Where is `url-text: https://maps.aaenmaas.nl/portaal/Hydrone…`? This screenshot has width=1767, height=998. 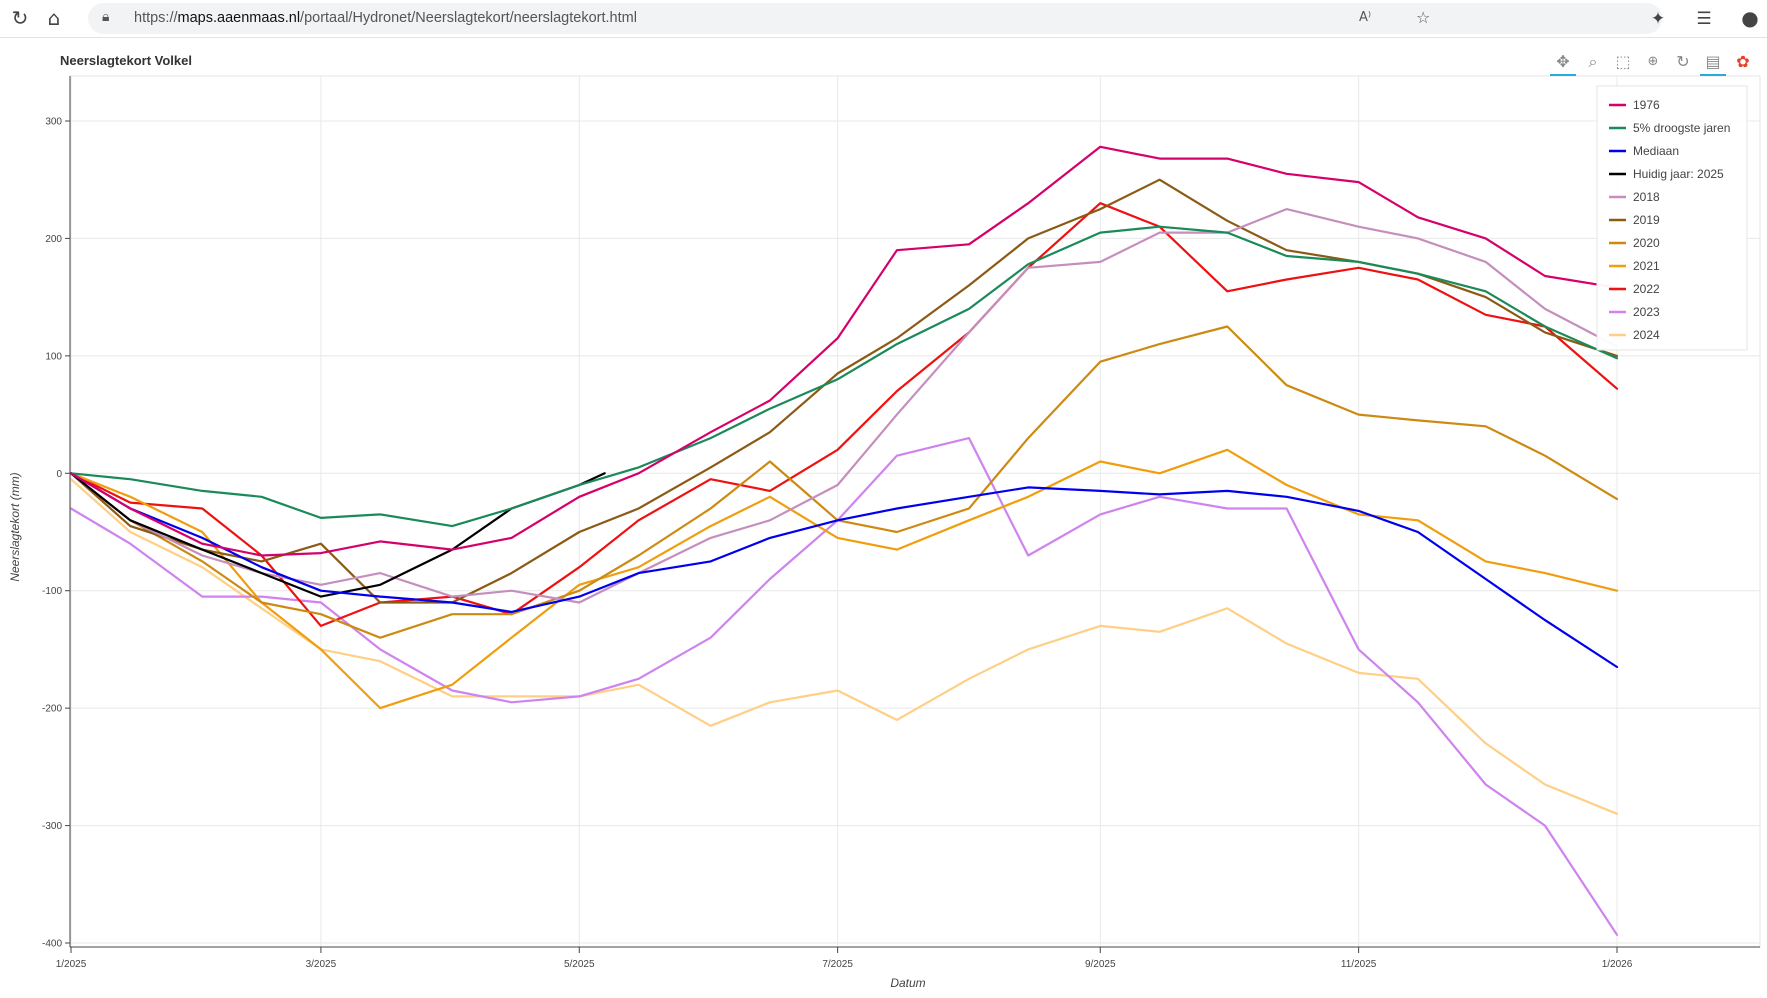
url-text: https://maps.aaenmaas.nl/portaal/Hydrone… is located at coordinates (385, 18).